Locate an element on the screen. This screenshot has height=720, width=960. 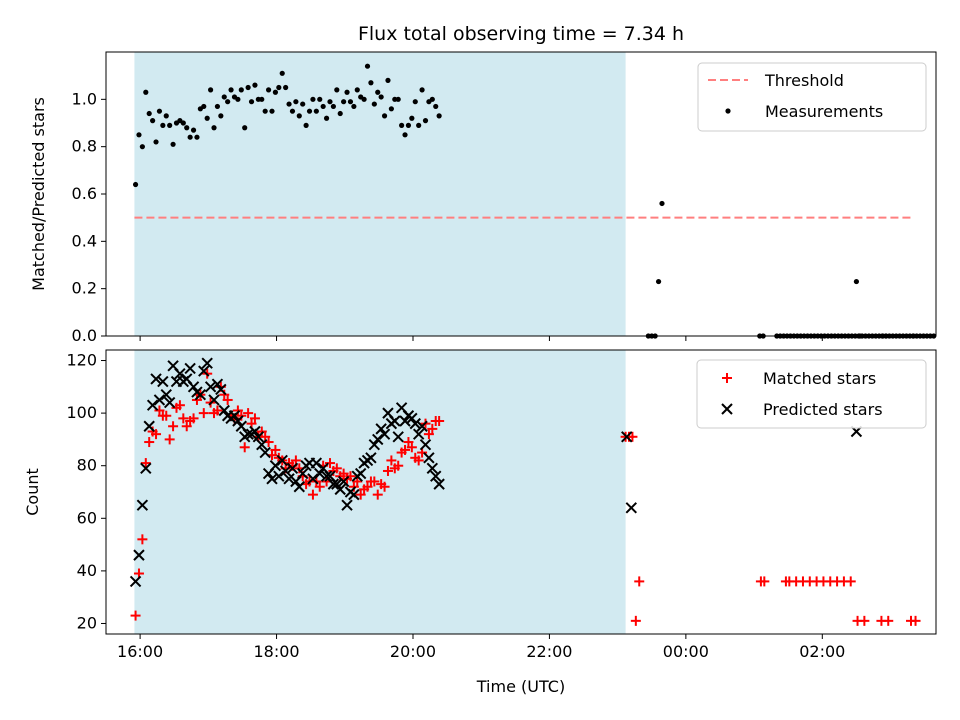
y-tick-label: 0.8 is located at coordinates (84, 146).